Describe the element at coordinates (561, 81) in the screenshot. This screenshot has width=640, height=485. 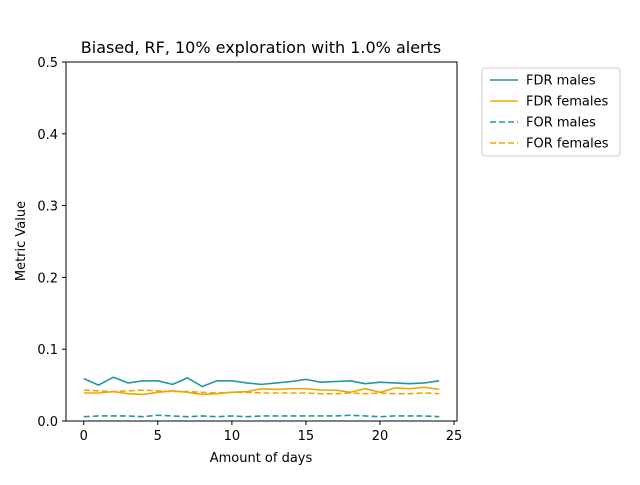
I see `legend-label: FDR males` at that location.